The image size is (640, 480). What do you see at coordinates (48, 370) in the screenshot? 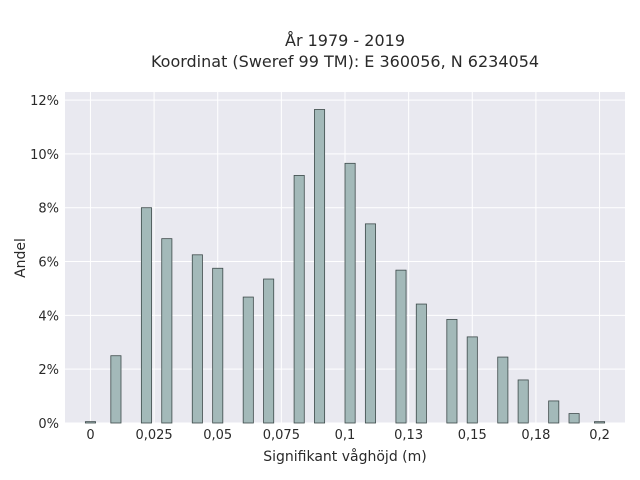
I see `y-tick-label: 2%` at bounding box center [48, 370].